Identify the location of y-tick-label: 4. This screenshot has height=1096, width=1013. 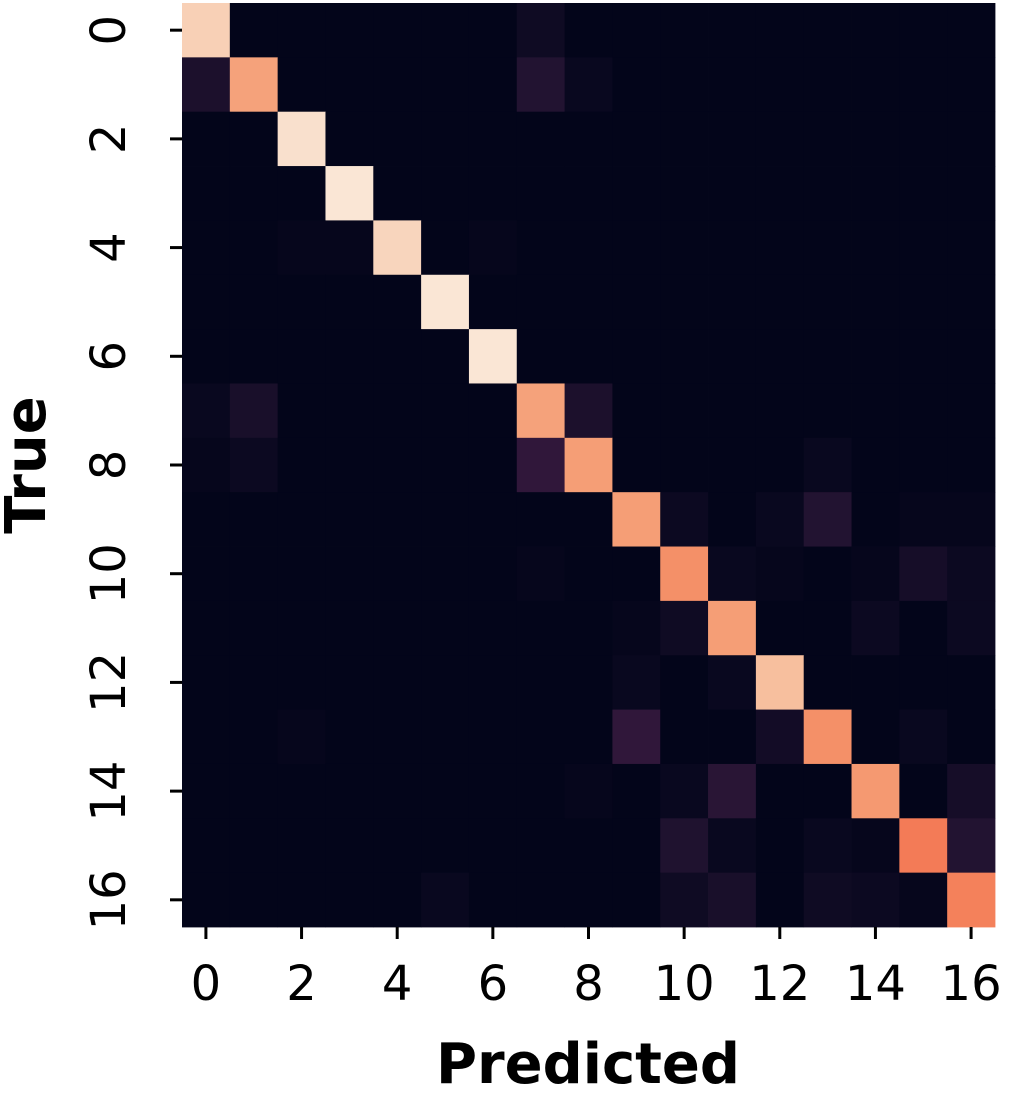
(109, 247).